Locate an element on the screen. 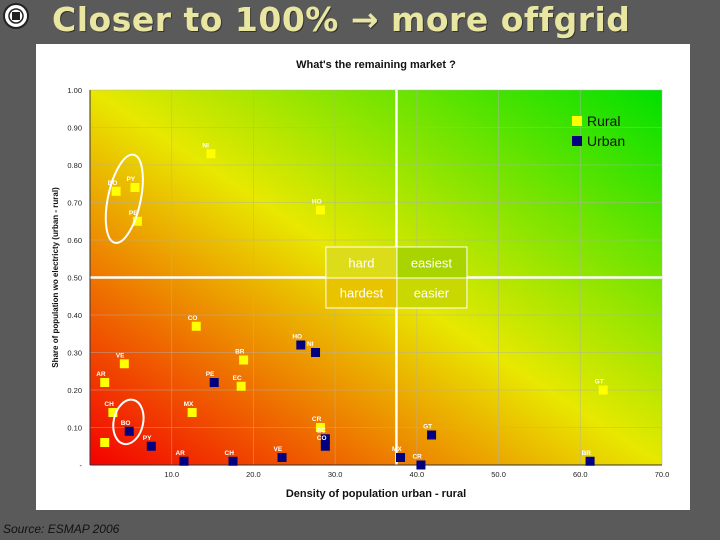 The height and width of the screenshot is (540, 720). y-tick-label: 0.80 is located at coordinates (74, 165).